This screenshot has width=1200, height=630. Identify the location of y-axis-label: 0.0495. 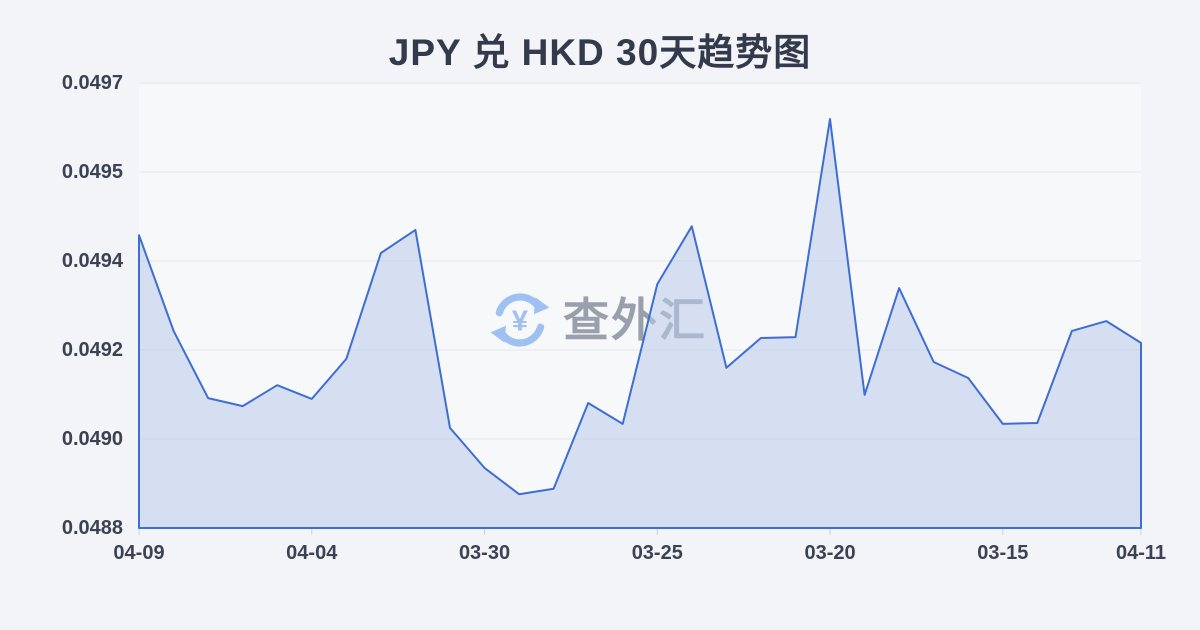
(92, 172).